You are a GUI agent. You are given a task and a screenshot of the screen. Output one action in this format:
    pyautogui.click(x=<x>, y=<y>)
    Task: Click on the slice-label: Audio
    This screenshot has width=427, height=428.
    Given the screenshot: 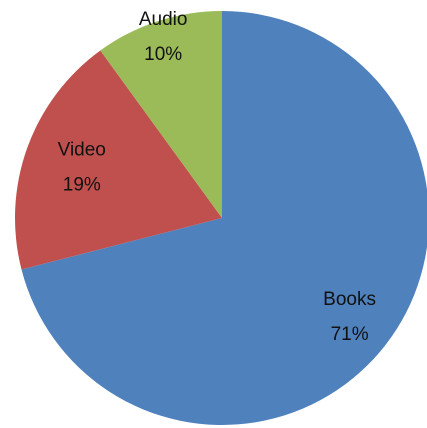 What is the action you would take?
    pyautogui.click(x=163, y=19)
    